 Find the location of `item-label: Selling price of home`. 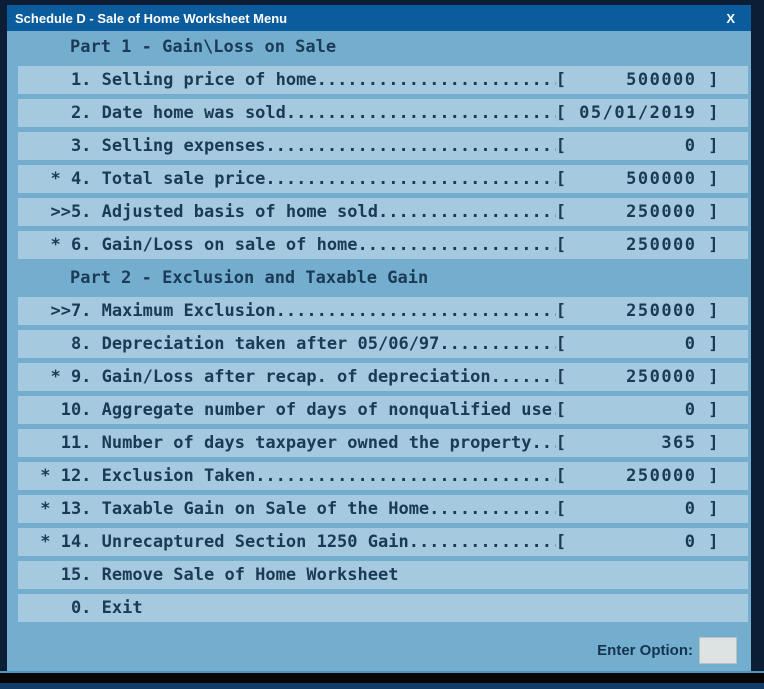

item-label: Selling price of home is located at coordinates (209, 80).